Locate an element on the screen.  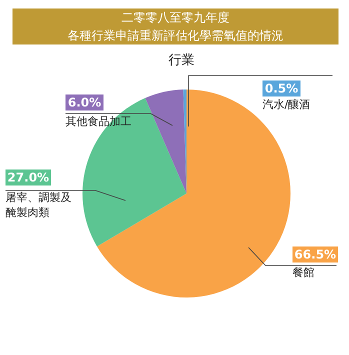
legend-label: 其他食品加工 is located at coordinates (99, 121).